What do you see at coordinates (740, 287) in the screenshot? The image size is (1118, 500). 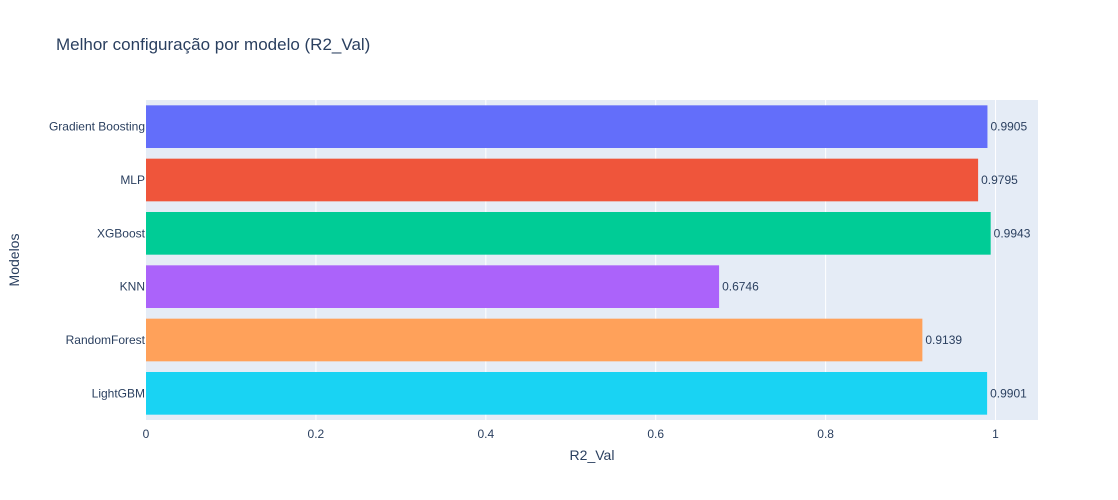 I see `bar-value-label: 0.6746` at bounding box center [740, 287].